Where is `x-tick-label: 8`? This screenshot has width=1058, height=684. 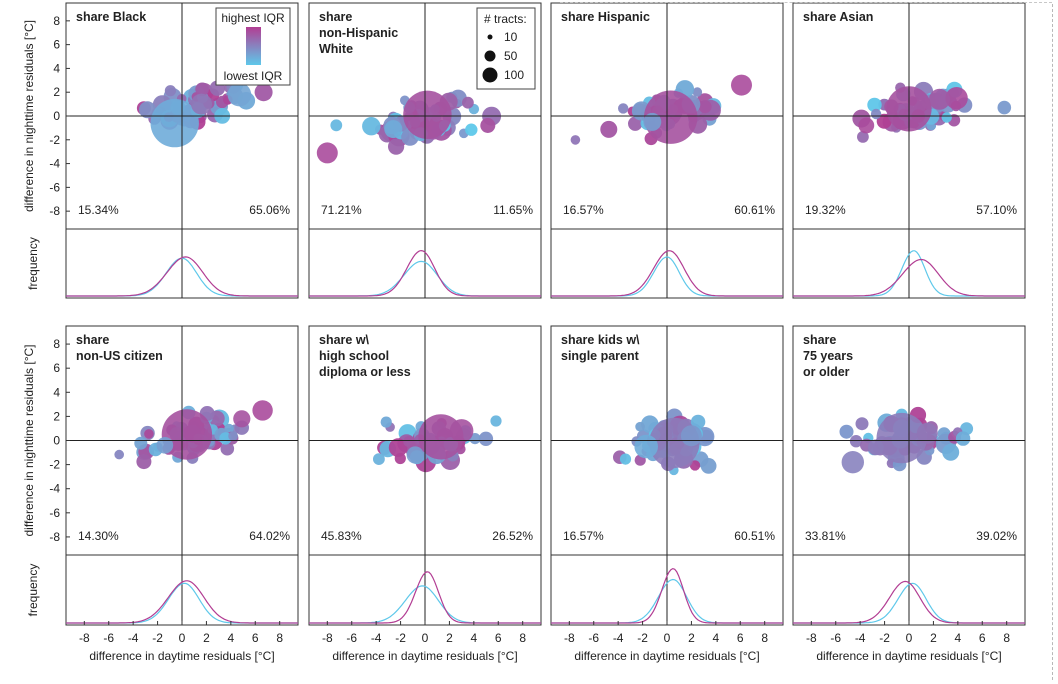 x-tick-label: 8 is located at coordinates (764, 638).